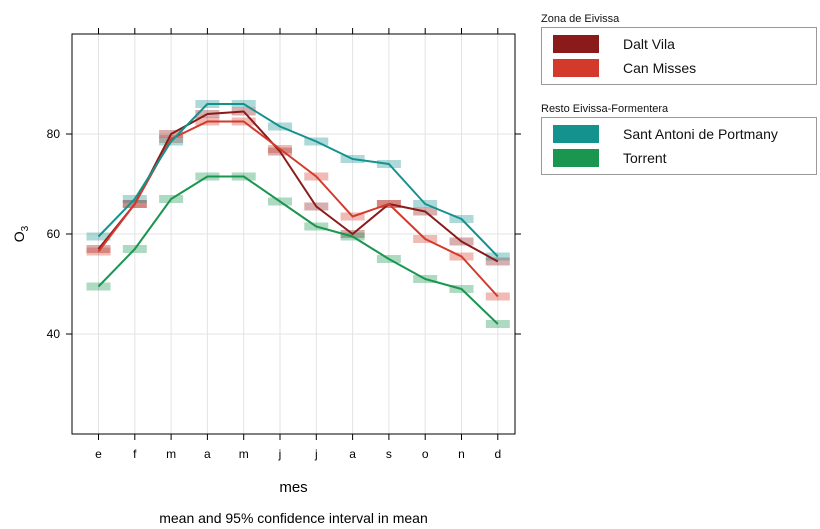 Image resolution: width=820 pixels, height=529 pixels. I want to click on legend-label: Torrent, so click(645, 158).